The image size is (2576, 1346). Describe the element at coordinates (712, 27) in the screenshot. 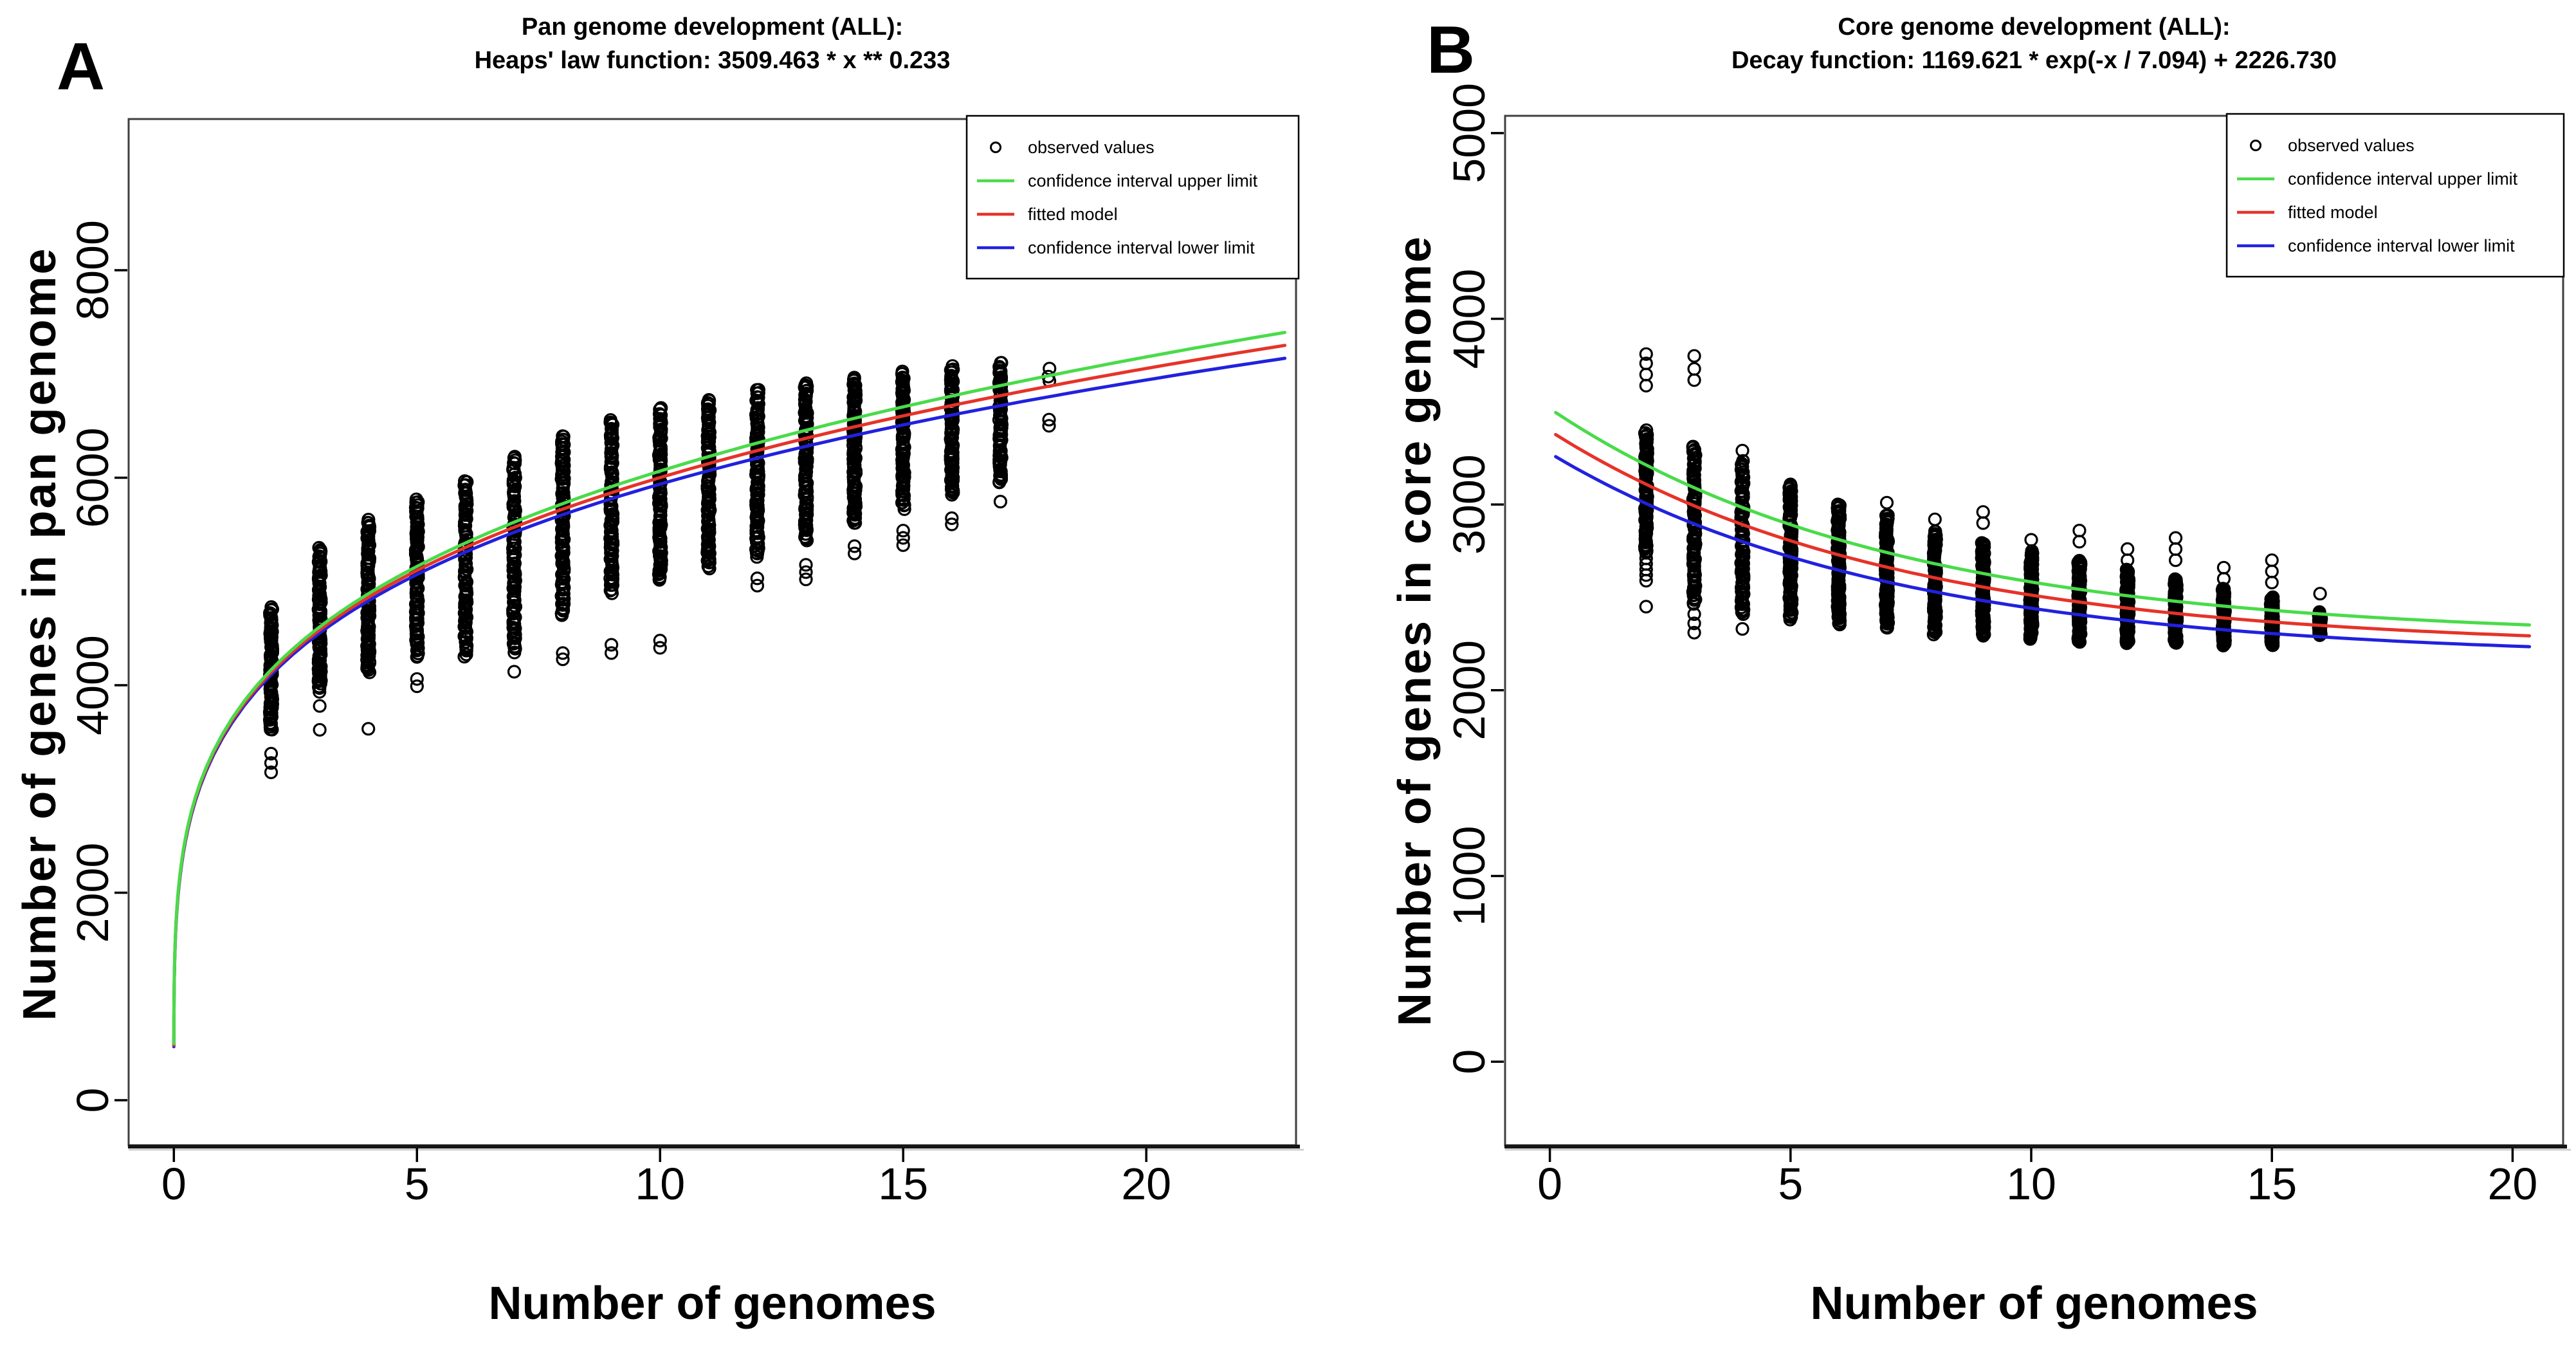

I see `panel-a-title-line1: Pan genome development (ALL):` at that location.